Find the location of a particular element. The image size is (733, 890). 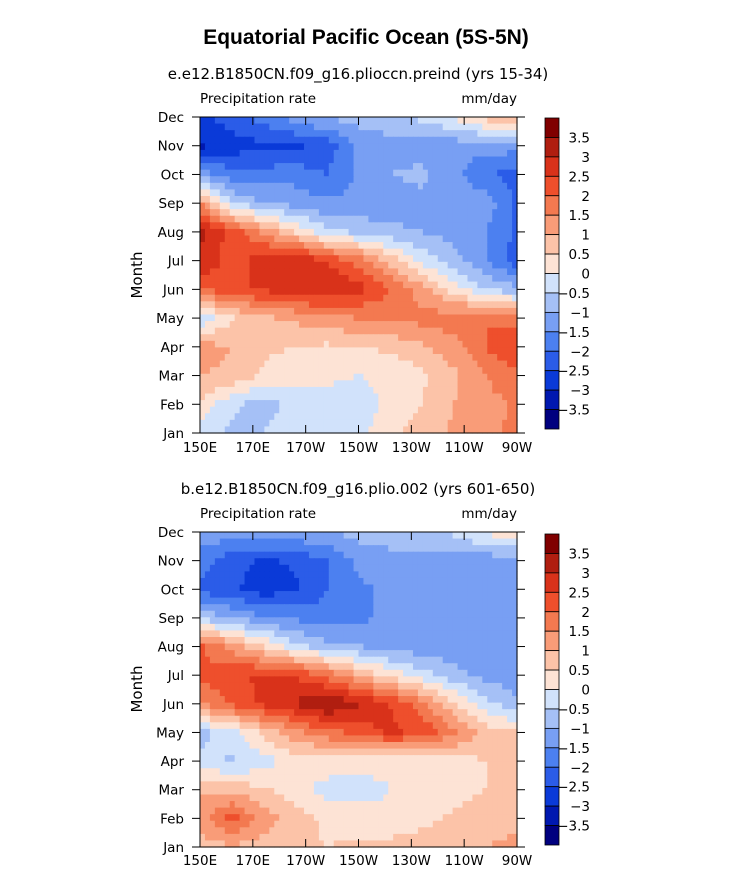

y-tick-label: Mar is located at coordinates (172, 377).